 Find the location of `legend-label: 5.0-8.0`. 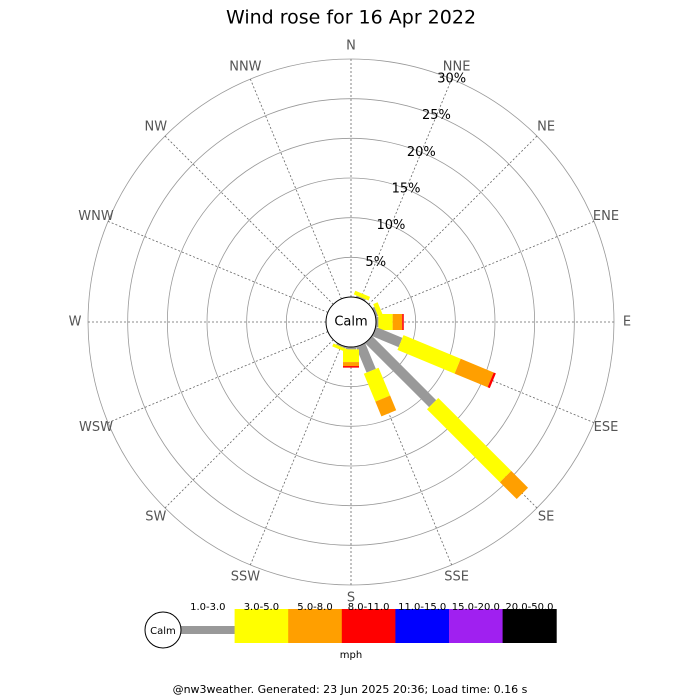

legend-label: 5.0-8.0 is located at coordinates (314, 607).